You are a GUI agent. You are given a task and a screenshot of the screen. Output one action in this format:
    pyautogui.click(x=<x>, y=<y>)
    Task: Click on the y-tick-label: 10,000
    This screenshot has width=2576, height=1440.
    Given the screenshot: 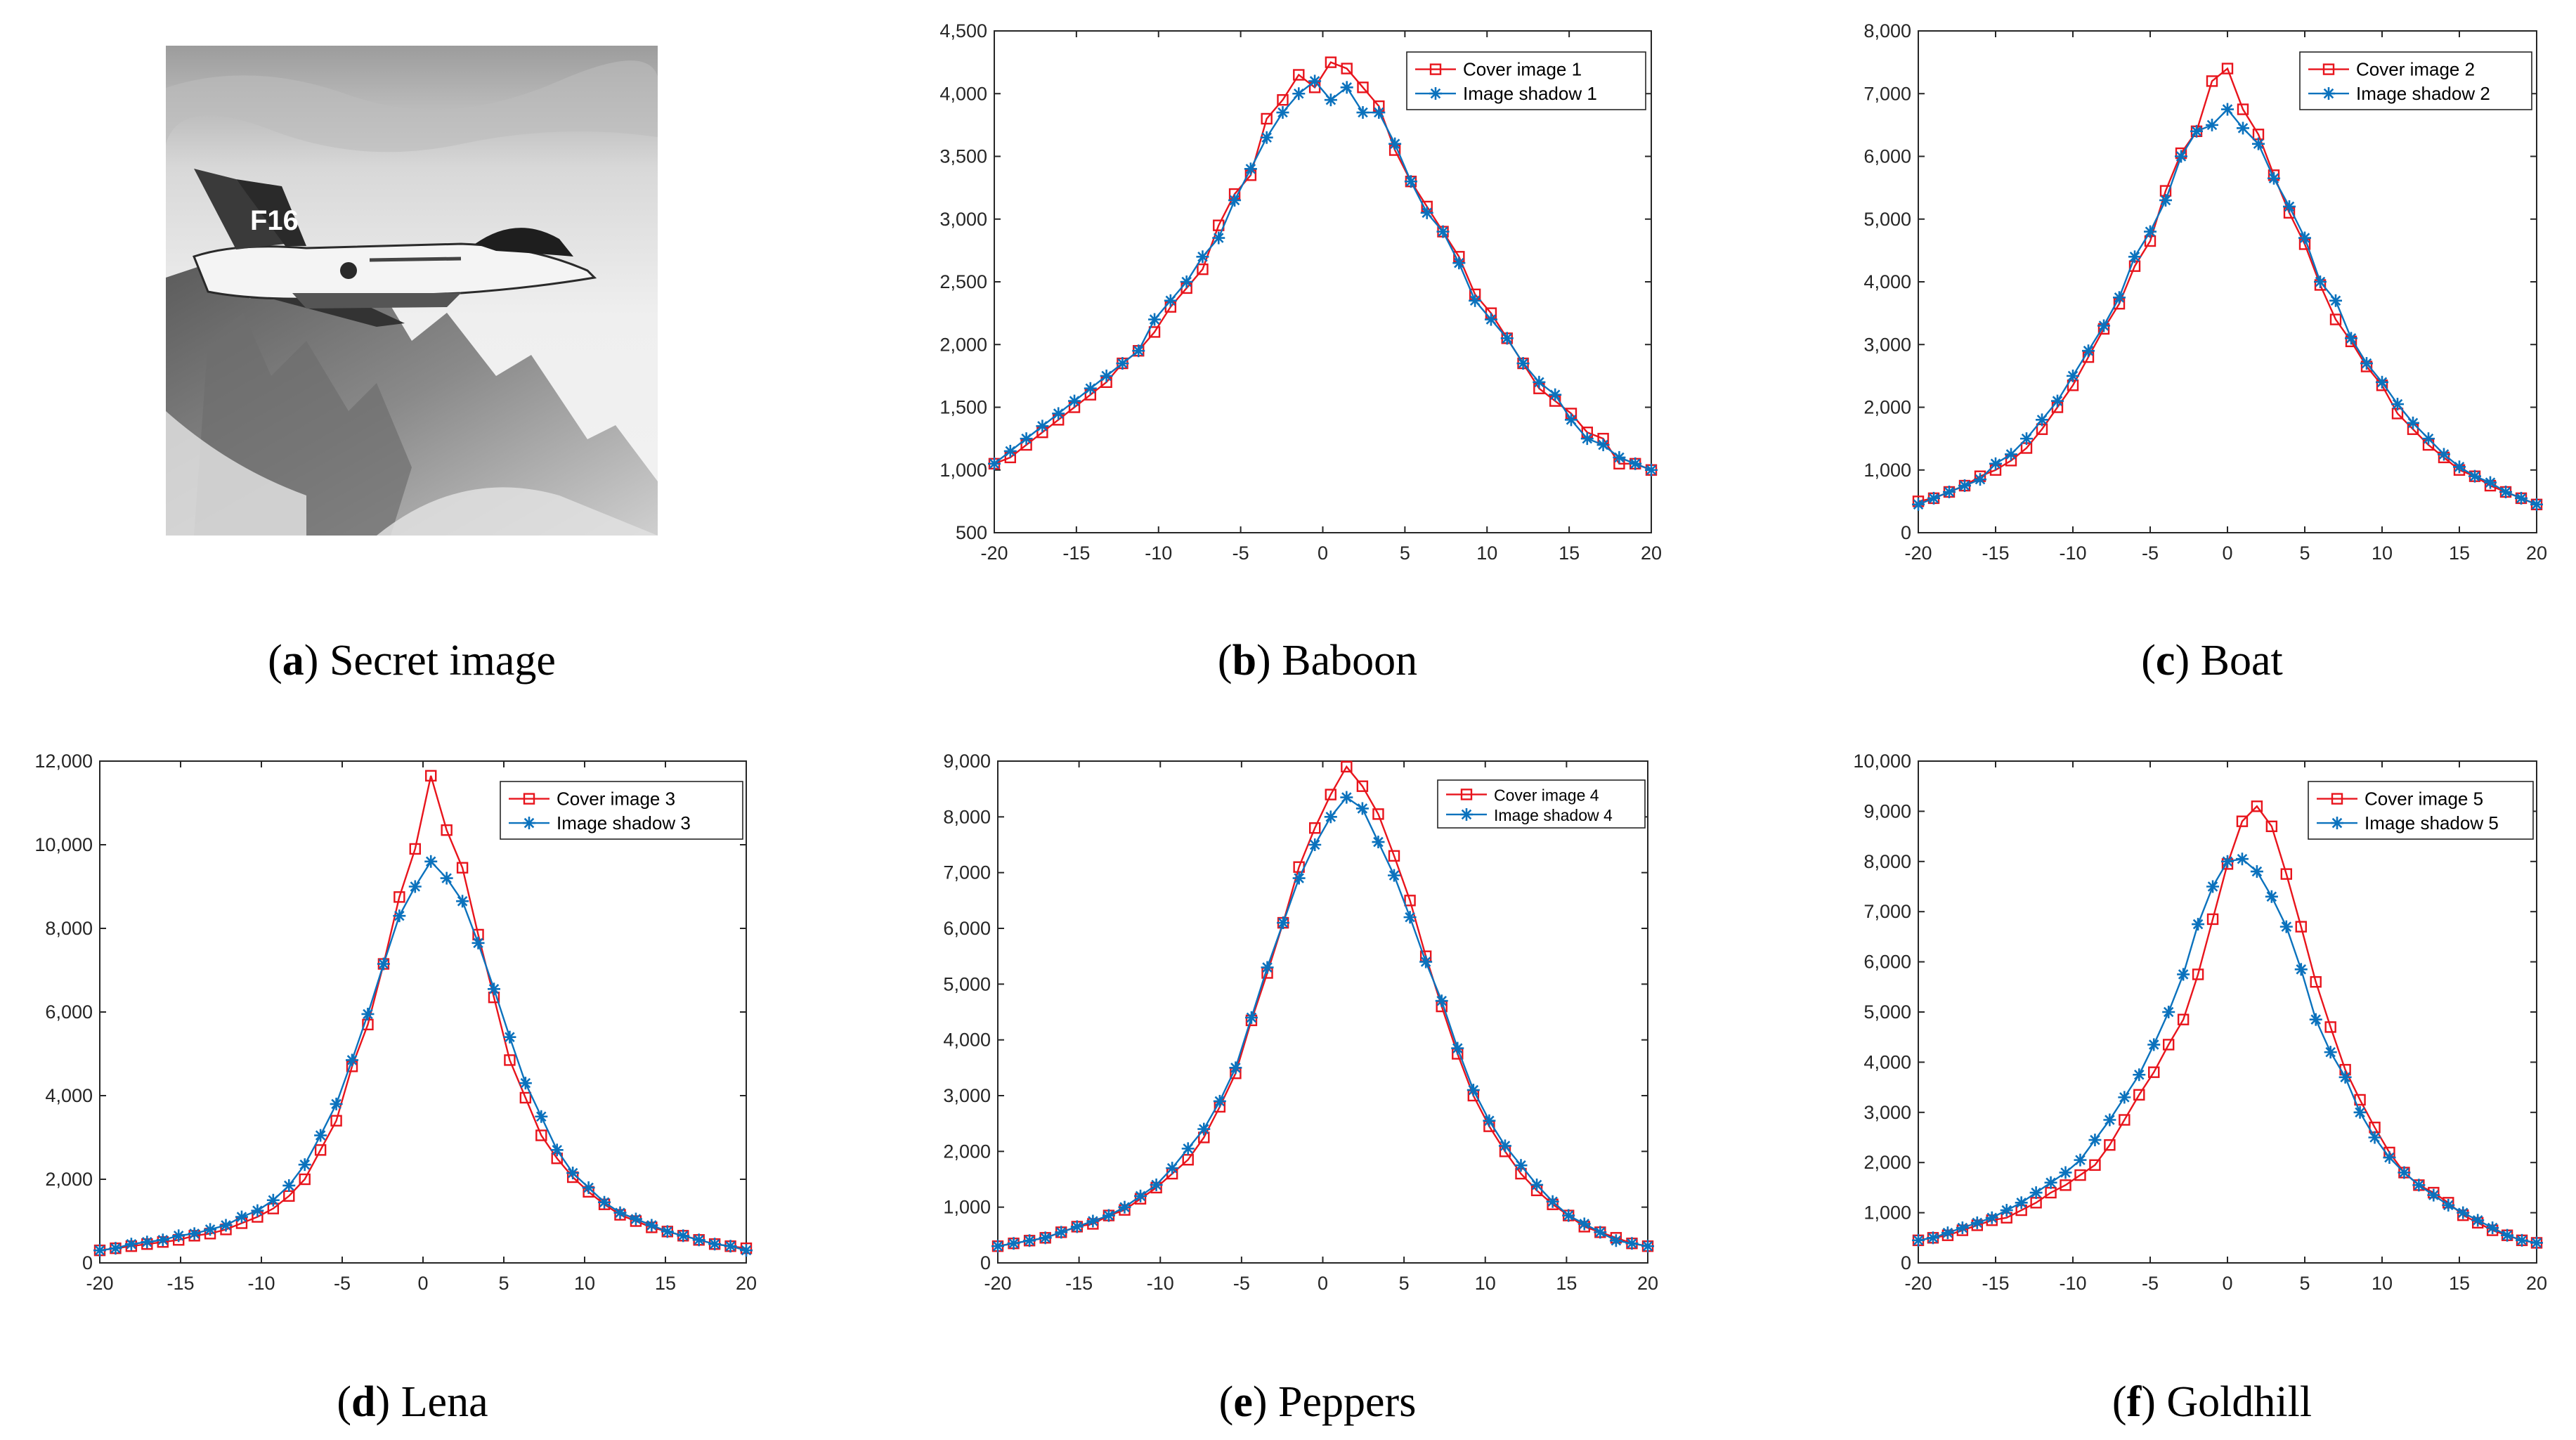 What is the action you would take?
    pyautogui.click(x=63, y=844)
    